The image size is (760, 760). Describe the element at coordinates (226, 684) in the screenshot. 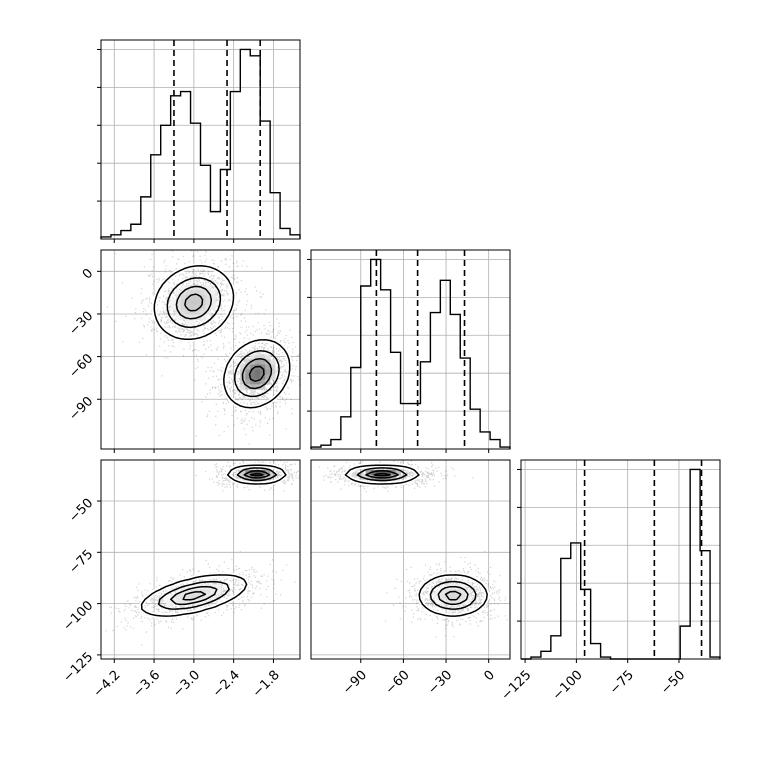

I see `x-tick-label: −2.4` at that location.